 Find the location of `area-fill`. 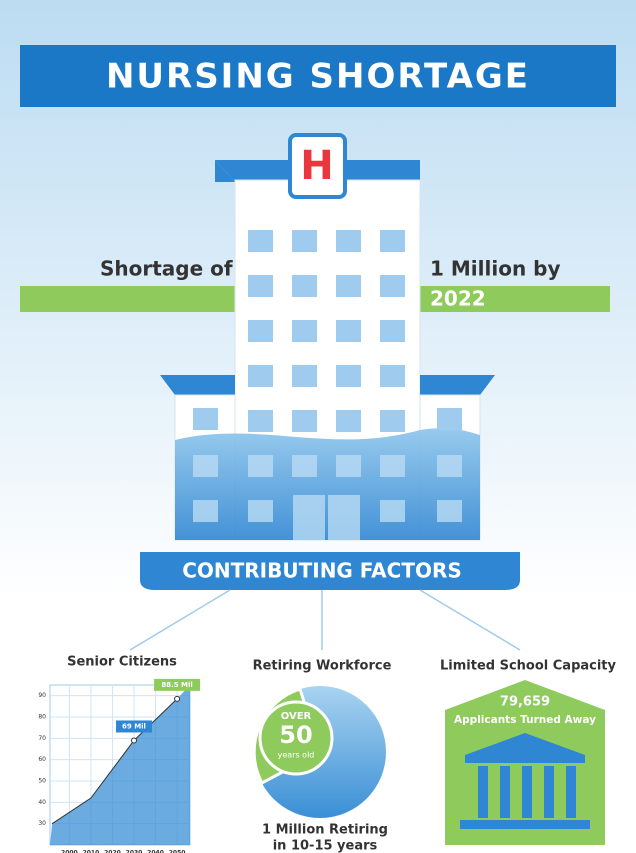

area-fill is located at coordinates (120, 765).